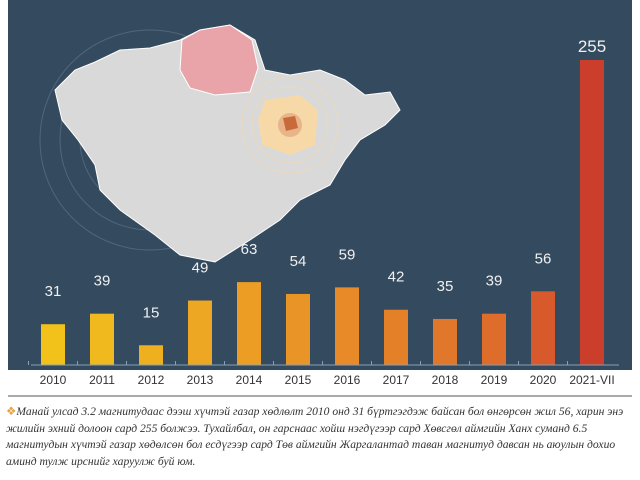 The height and width of the screenshot is (480, 640). I want to click on bar-2018, so click(445, 341).